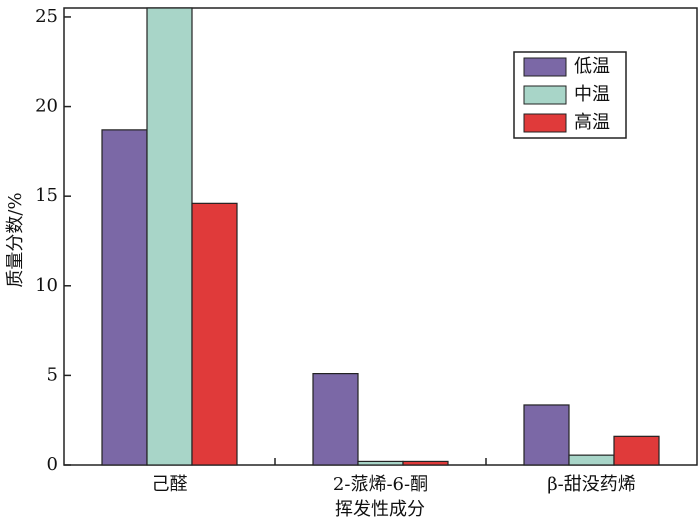 The width and height of the screenshot is (700, 527). I want to click on legend-label: 高温, so click(592, 122).